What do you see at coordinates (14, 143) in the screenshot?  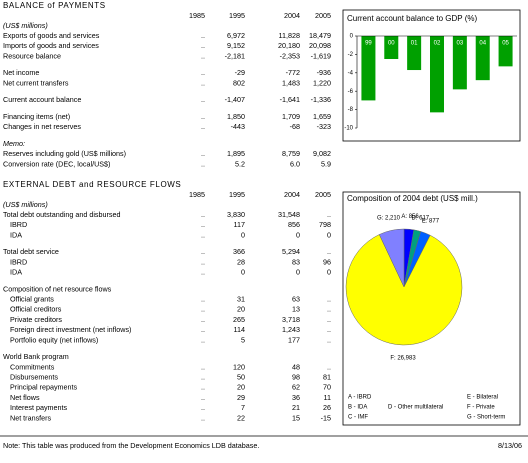 I see `row-label: Memo:` at bounding box center [14, 143].